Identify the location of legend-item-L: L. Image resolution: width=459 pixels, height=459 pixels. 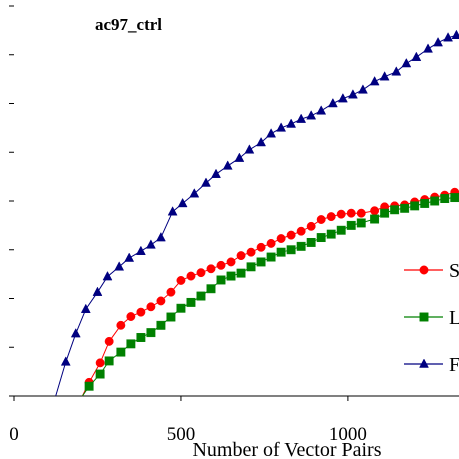
(431, 318).